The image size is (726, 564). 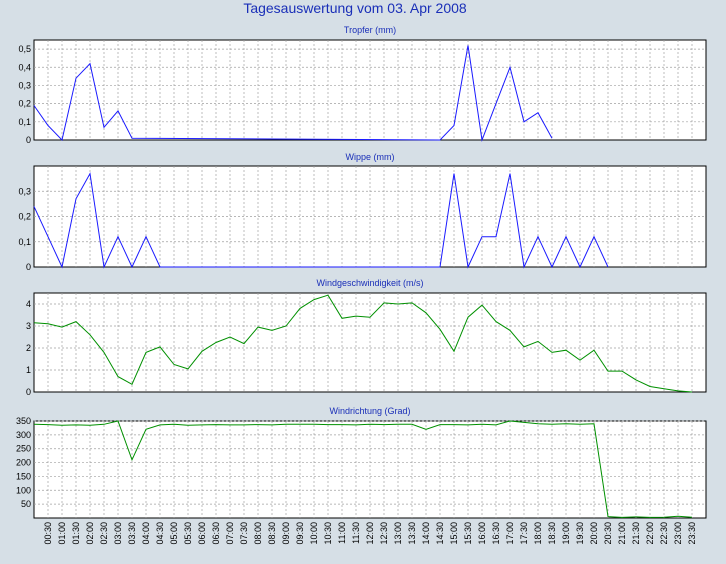 I want to click on panel-title: Tropfer (mm), so click(x=370, y=30).